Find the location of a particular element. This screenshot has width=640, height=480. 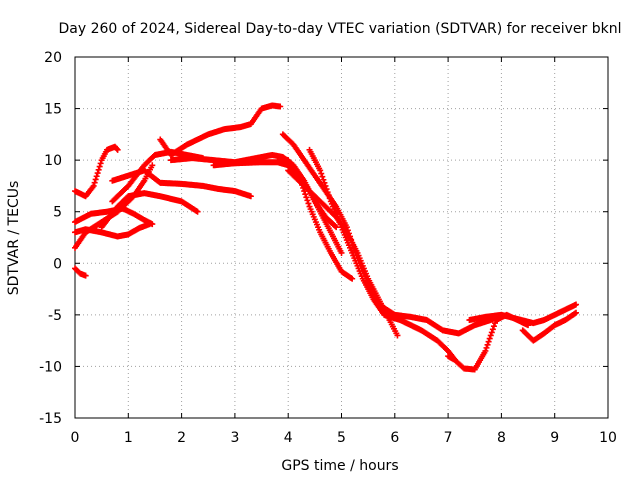

x-axis-label: GPS time / hours is located at coordinates (339, 466).